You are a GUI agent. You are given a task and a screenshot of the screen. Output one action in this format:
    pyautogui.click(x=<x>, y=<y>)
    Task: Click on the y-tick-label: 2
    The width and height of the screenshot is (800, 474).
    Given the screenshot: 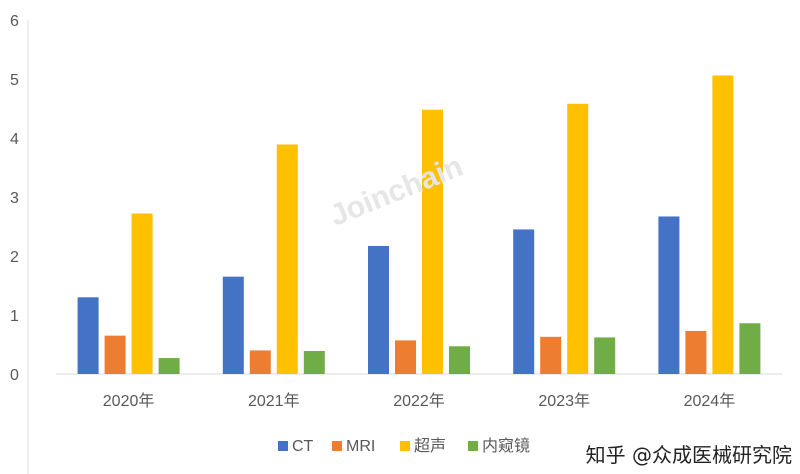 What is the action you would take?
    pyautogui.click(x=14, y=257)
    